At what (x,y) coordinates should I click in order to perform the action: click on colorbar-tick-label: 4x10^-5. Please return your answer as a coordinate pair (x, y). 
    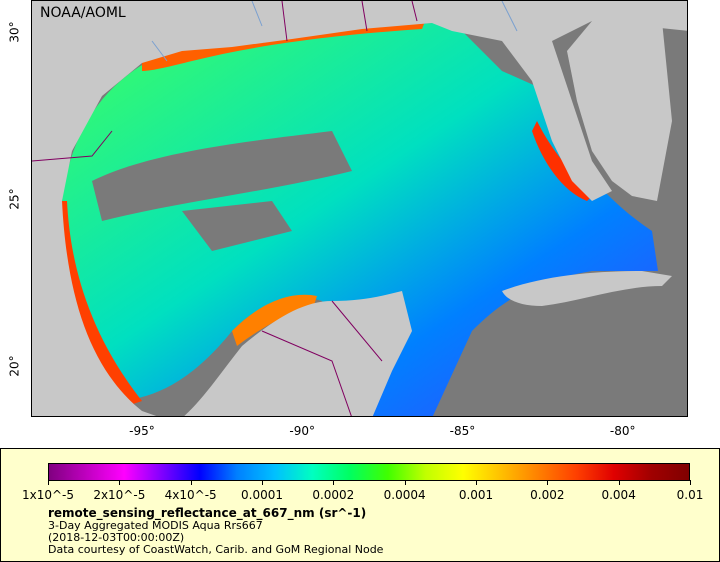
    Looking at the image, I should click on (190, 495).